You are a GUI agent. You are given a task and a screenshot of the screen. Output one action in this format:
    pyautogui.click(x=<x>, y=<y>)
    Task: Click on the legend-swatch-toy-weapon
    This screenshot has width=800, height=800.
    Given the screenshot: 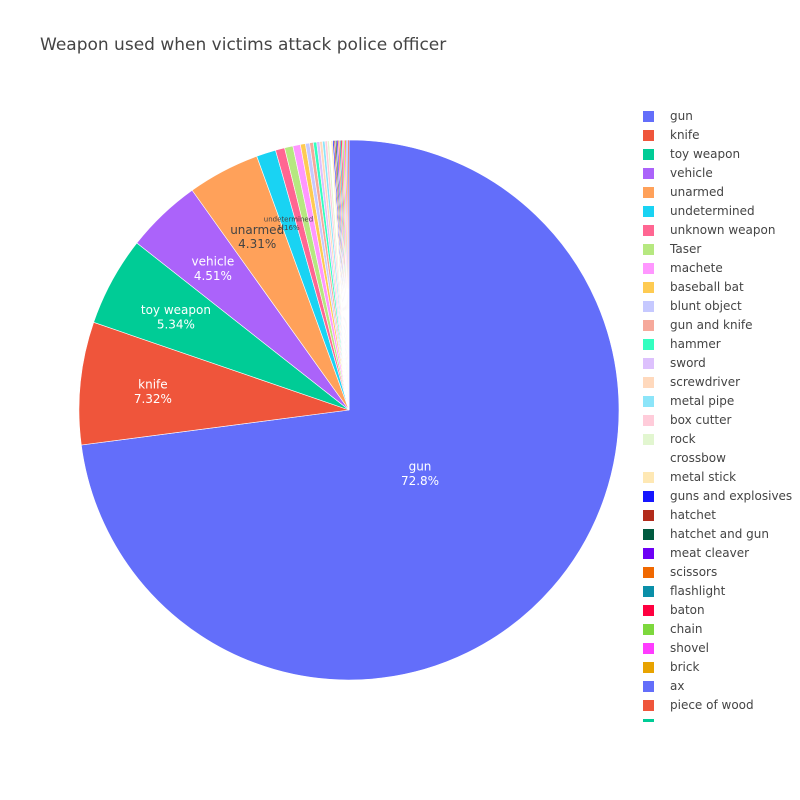 What is the action you would take?
    pyautogui.click(x=648, y=154)
    